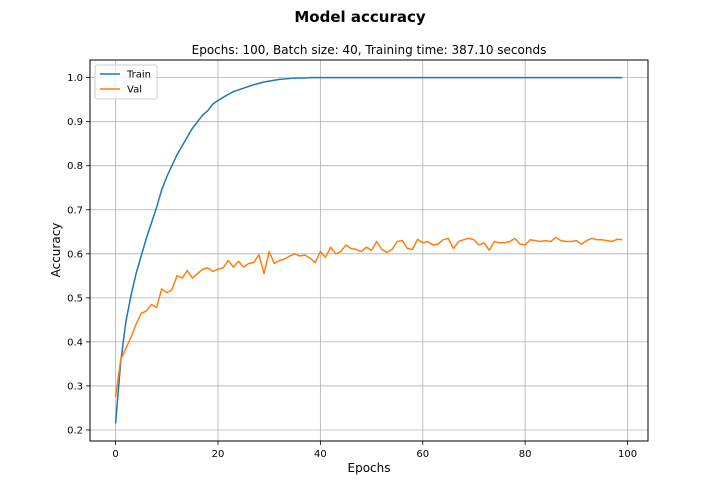  What do you see at coordinates (75, 78) in the screenshot?
I see `y-tick-label: 1.0` at bounding box center [75, 78].